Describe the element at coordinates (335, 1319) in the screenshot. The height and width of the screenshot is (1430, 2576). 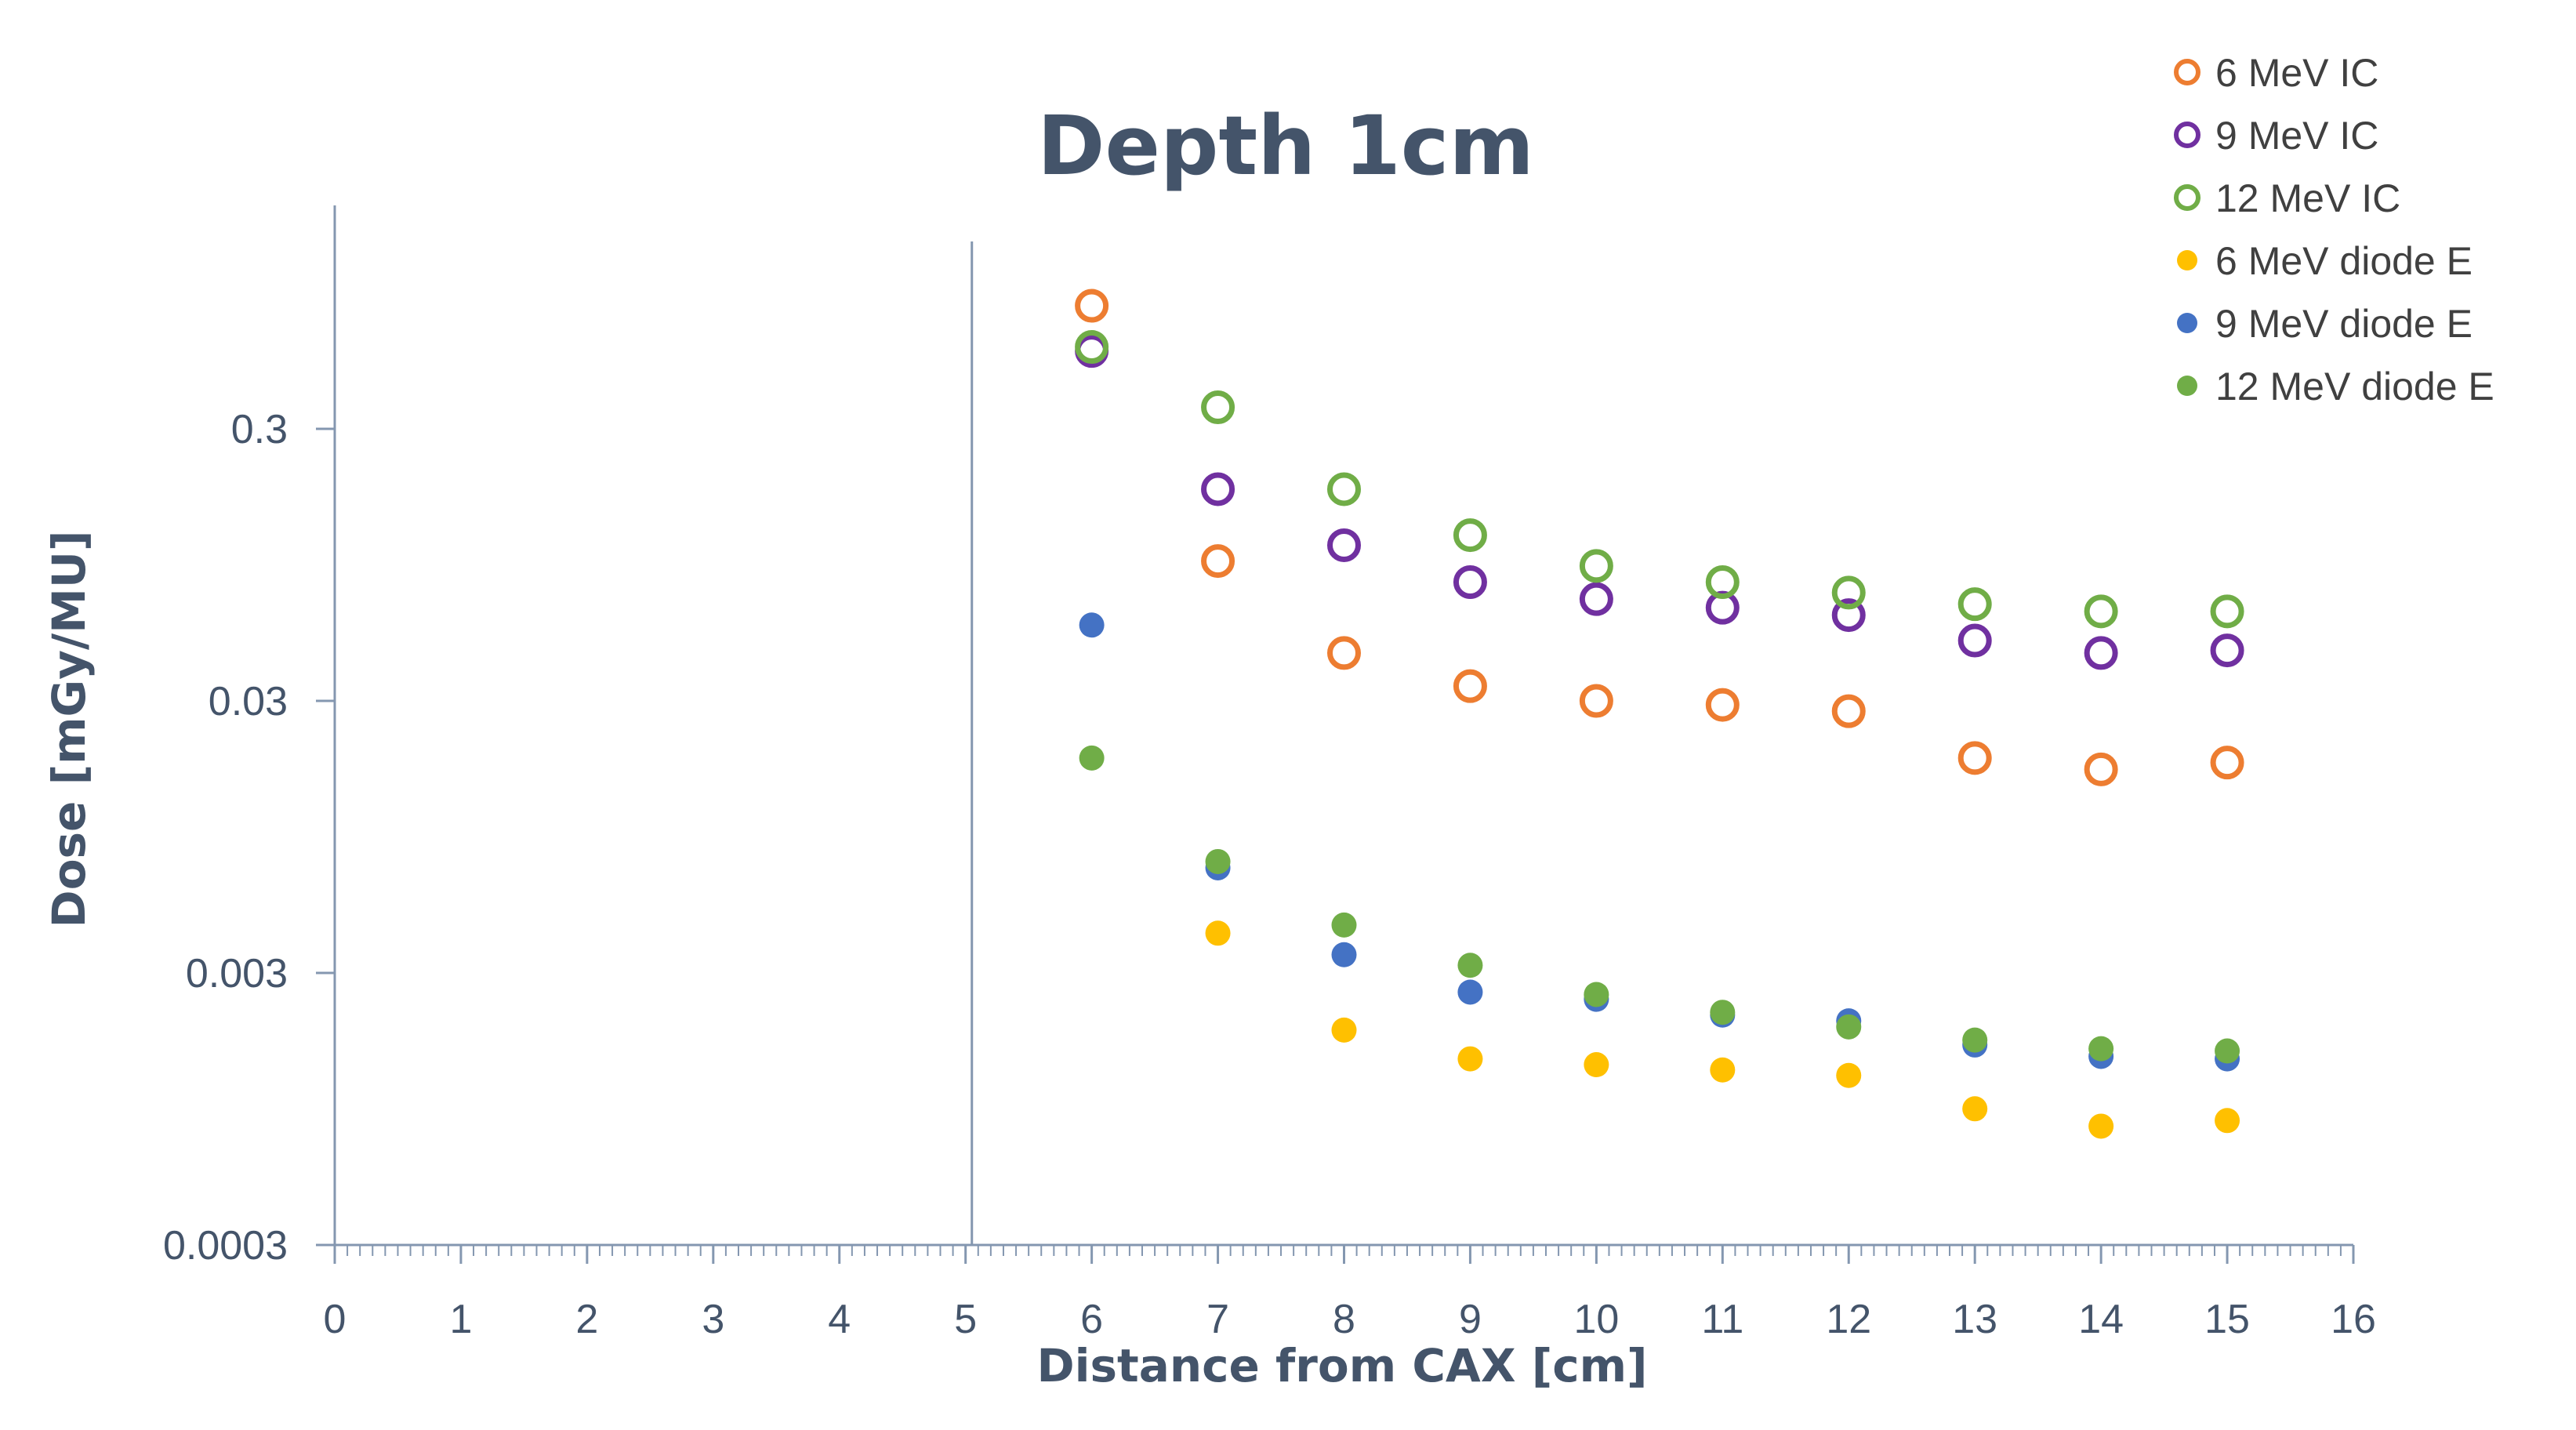
I see `x-tick-label: 0` at that location.